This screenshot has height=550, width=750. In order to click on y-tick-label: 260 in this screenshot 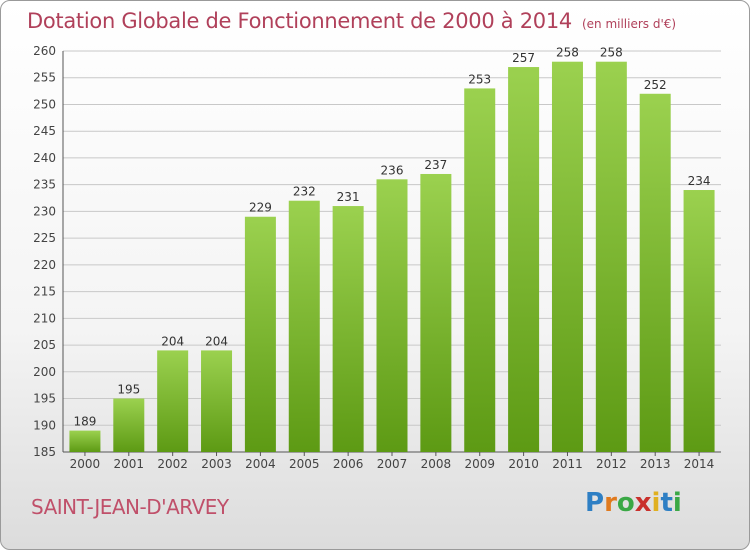, I will do `click(44, 51)`.